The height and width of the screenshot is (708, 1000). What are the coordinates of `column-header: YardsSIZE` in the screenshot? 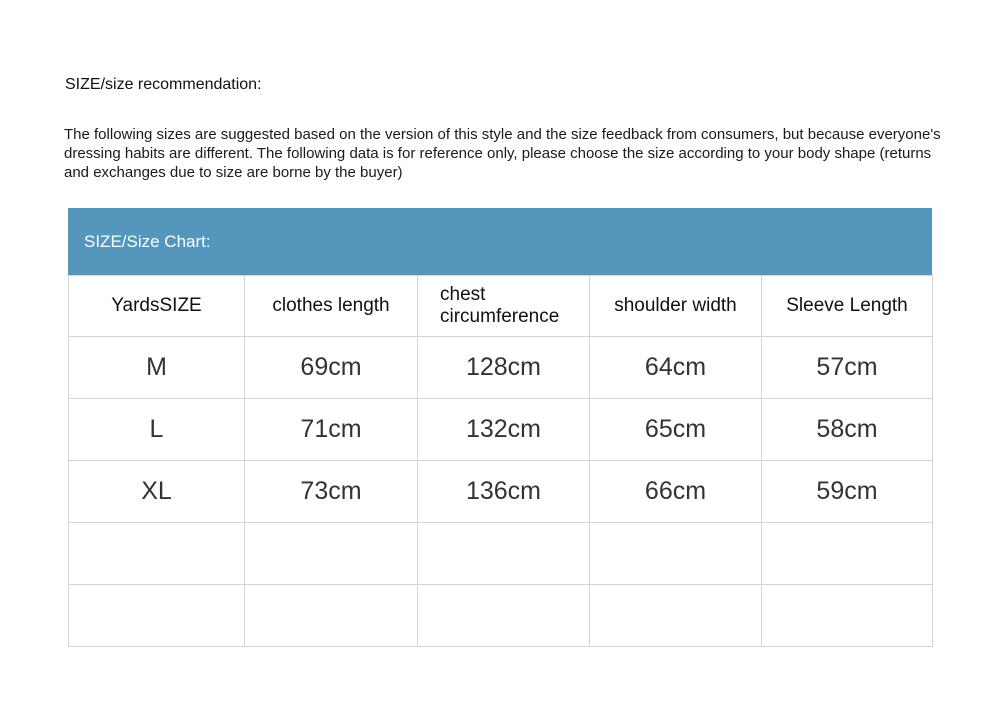 It's located at (156, 306).